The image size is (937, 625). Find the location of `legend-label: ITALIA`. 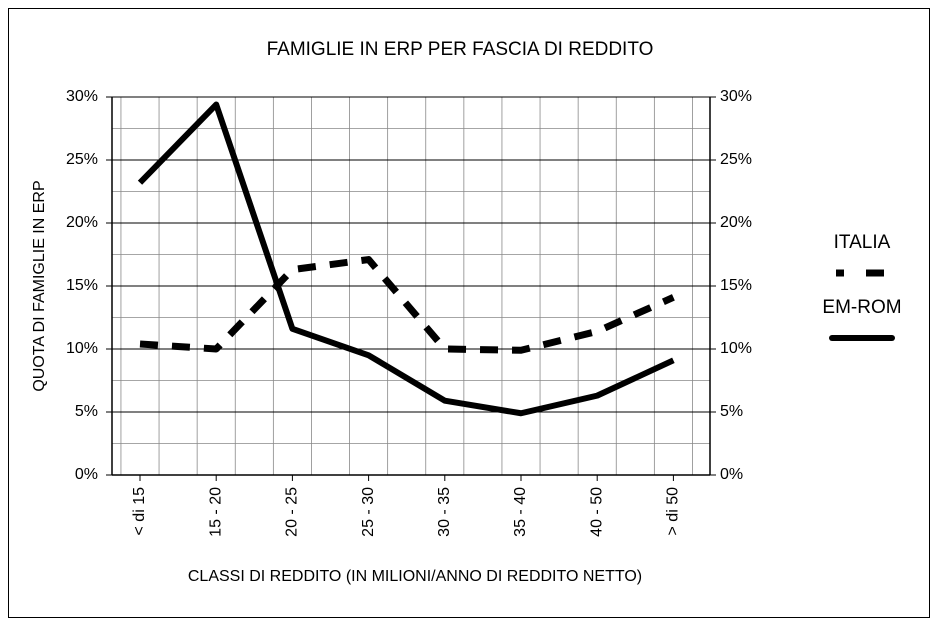

legend-label: ITALIA is located at coordinates (862, 242).